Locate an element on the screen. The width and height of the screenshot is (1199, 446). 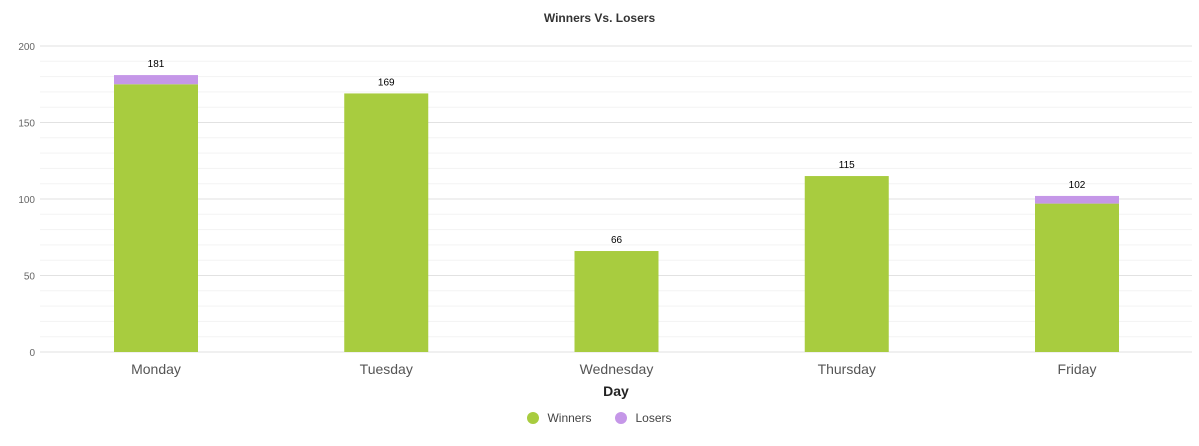
legend-item-winners: Winners is located at coordinates (559, 418).